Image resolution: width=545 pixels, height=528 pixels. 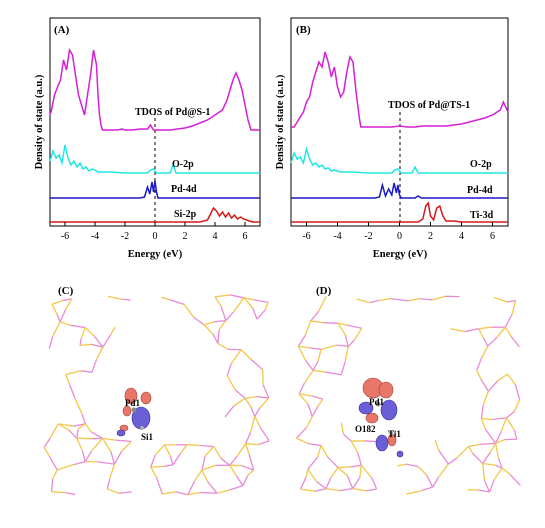 I want to click on panel-d-atom-label-ti1: Ti1, so click(x=394, y=434).